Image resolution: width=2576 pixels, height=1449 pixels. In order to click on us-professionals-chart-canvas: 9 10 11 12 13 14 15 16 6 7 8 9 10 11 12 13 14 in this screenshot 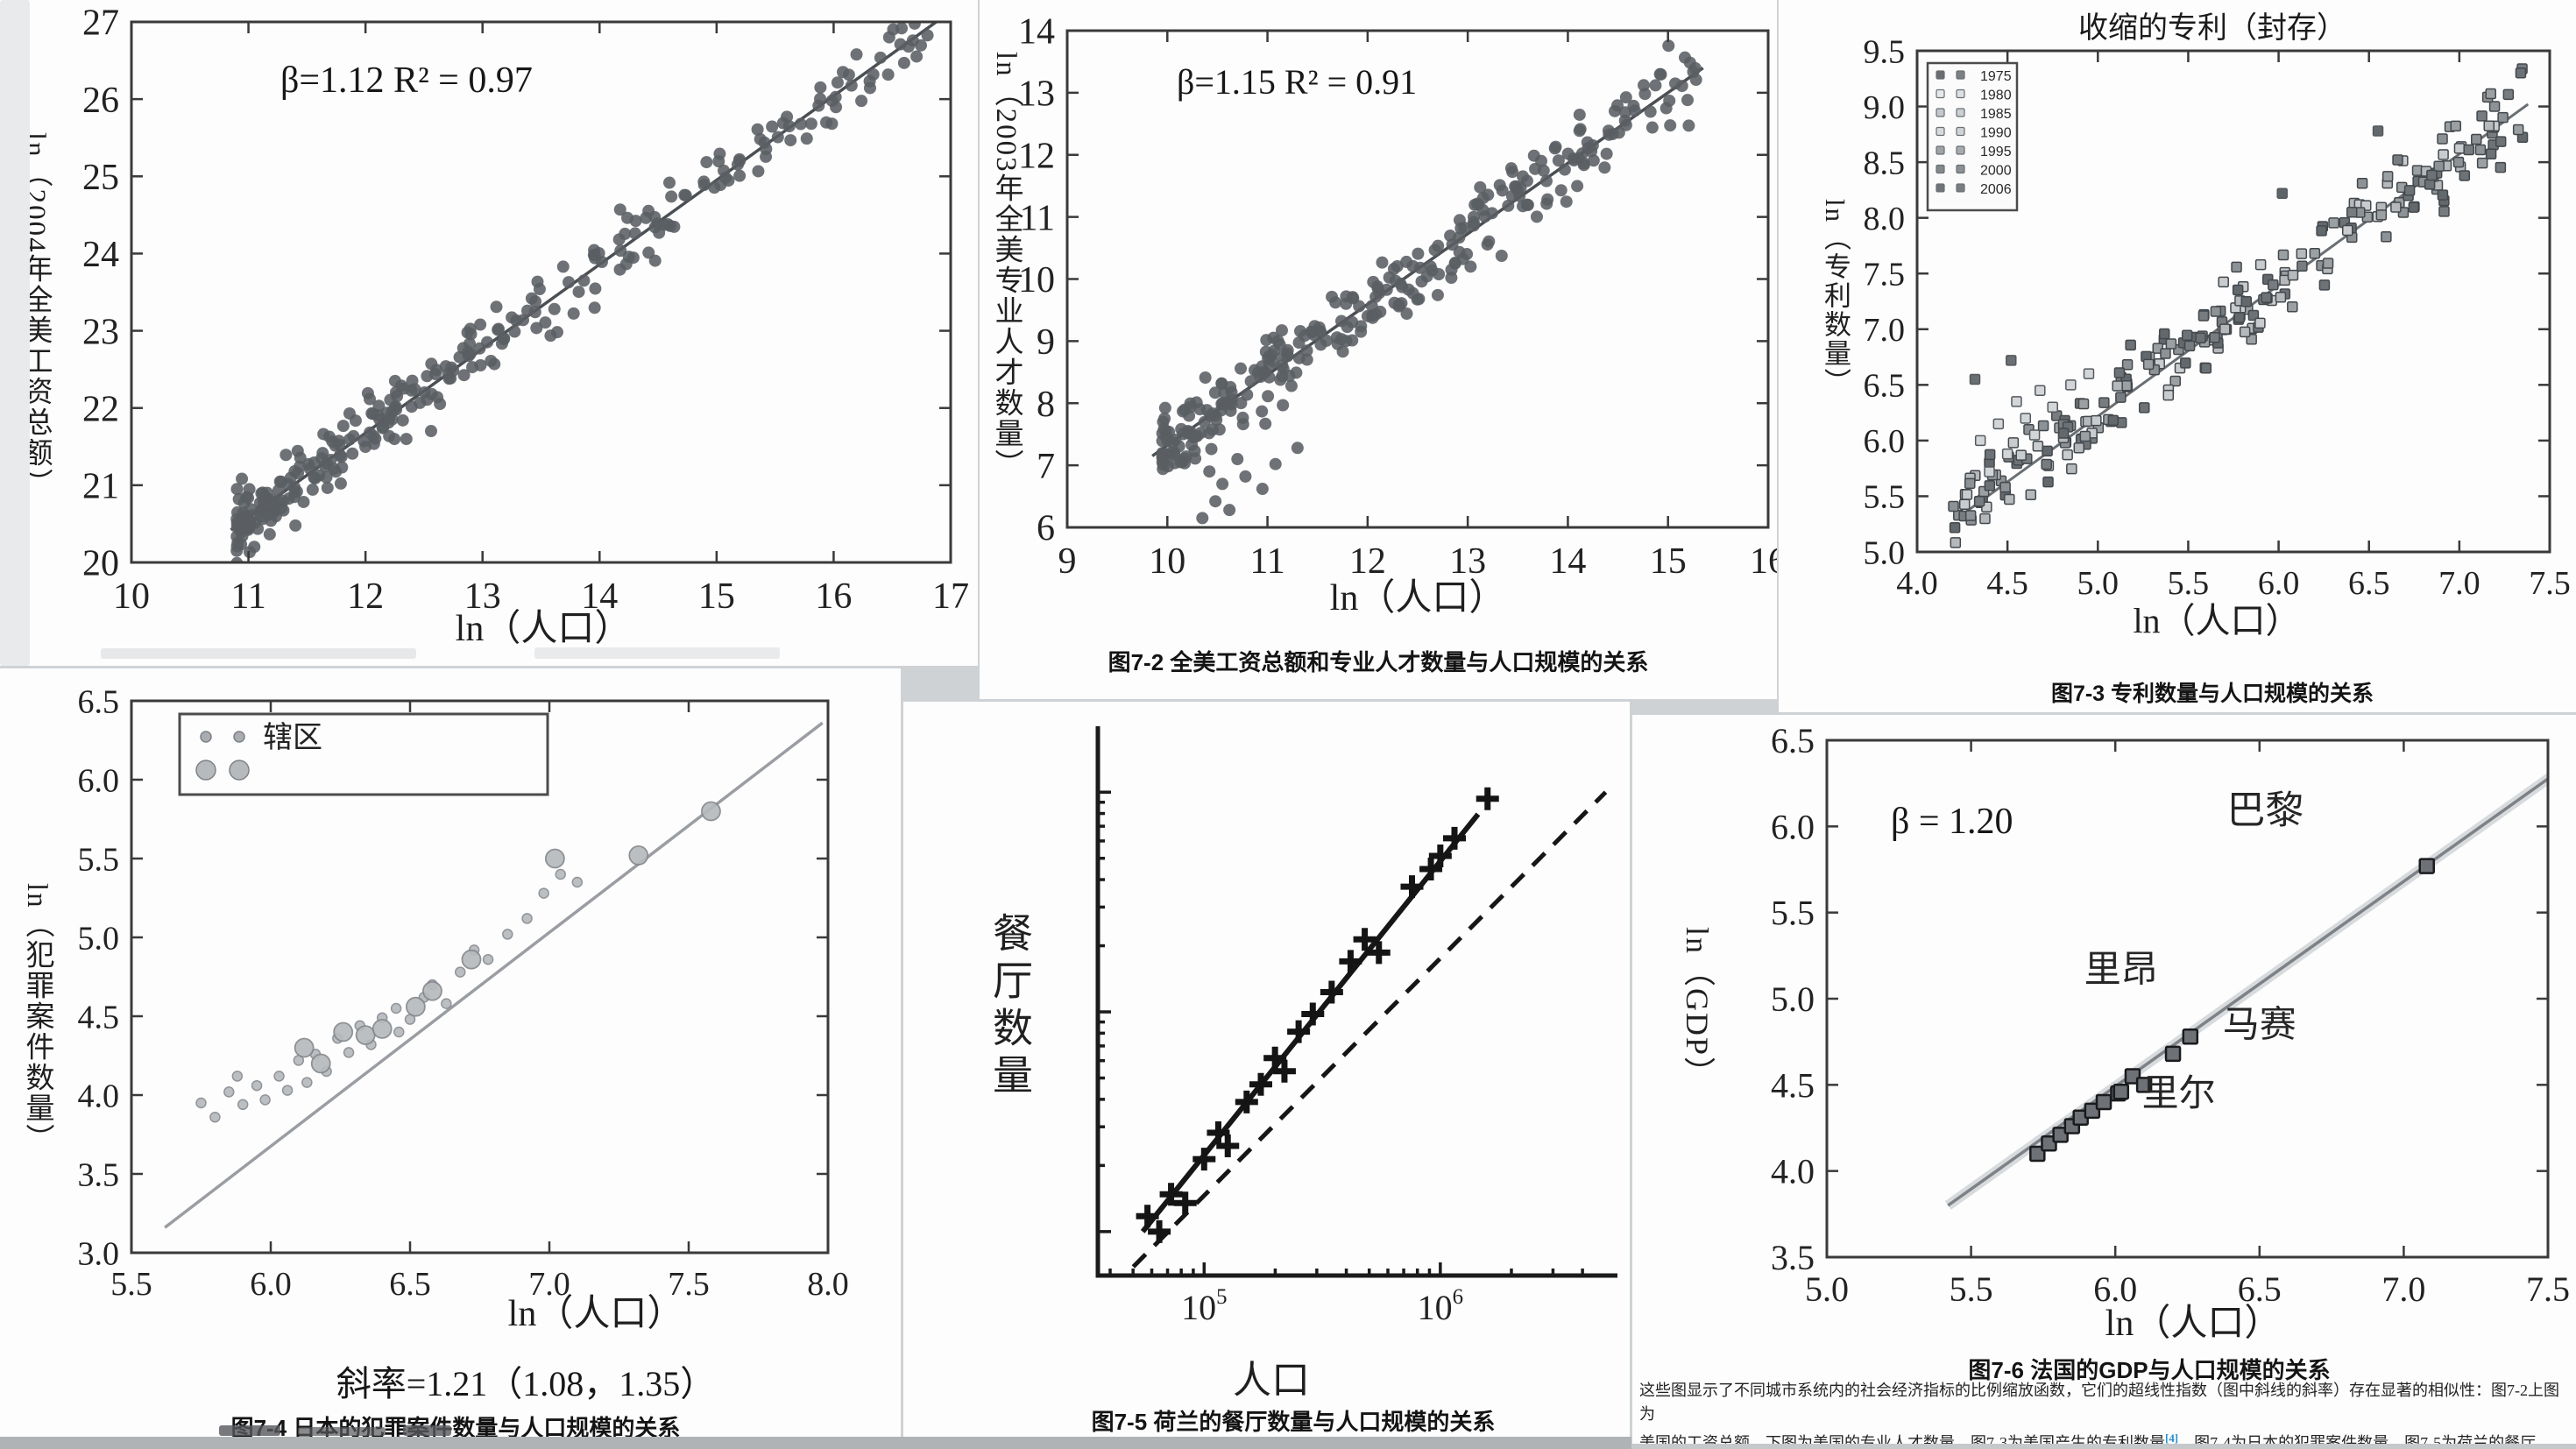, I will do `click(1397, 297)`.